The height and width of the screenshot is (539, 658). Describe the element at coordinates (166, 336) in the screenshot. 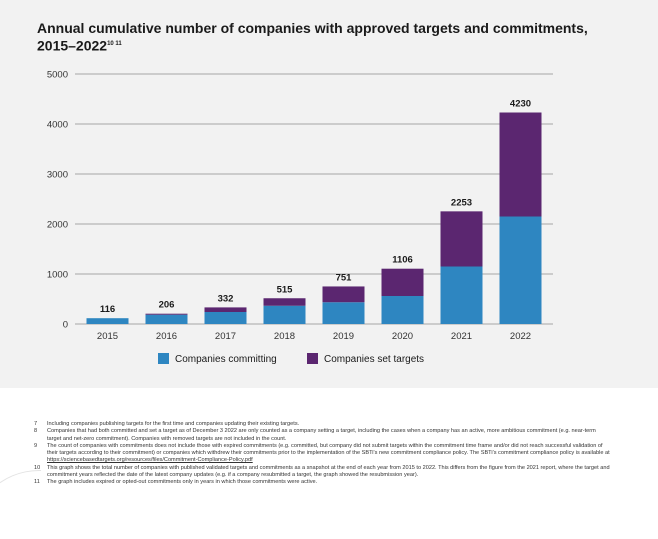

I see `x-tick-label: 2016` at that location.